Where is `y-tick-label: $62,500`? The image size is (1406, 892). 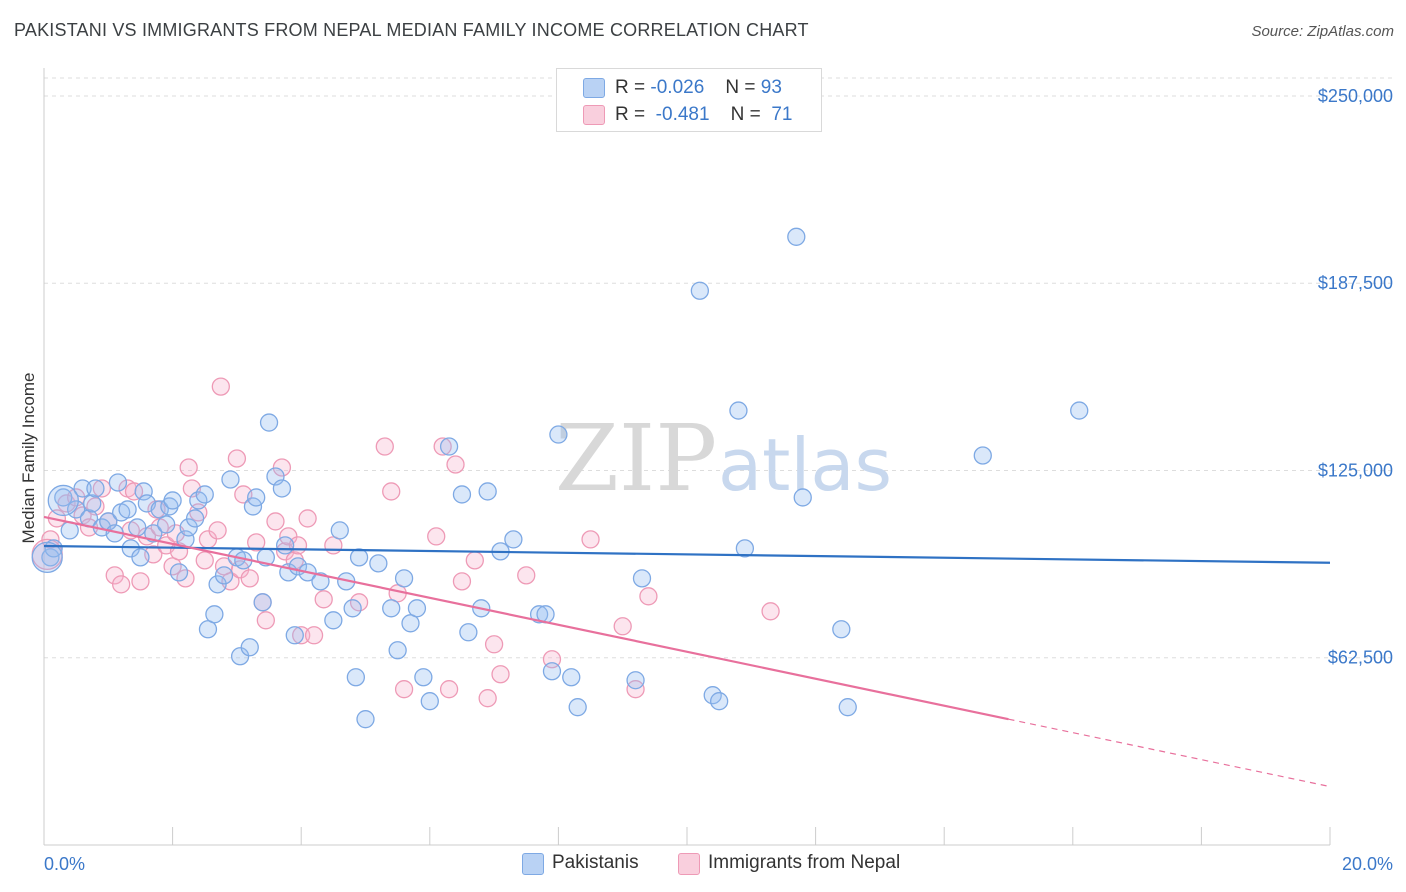 y-tick-label: $62,500 is located at coordinates (1360, 658).